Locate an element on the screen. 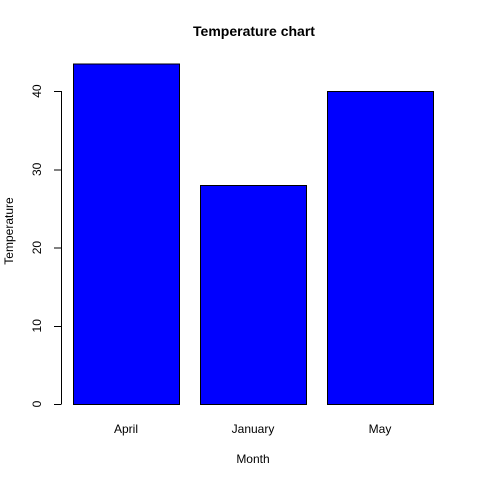 This screenshot has height=480, width=480. y-axis-label: Temperature is located at coordinates (9, 231).